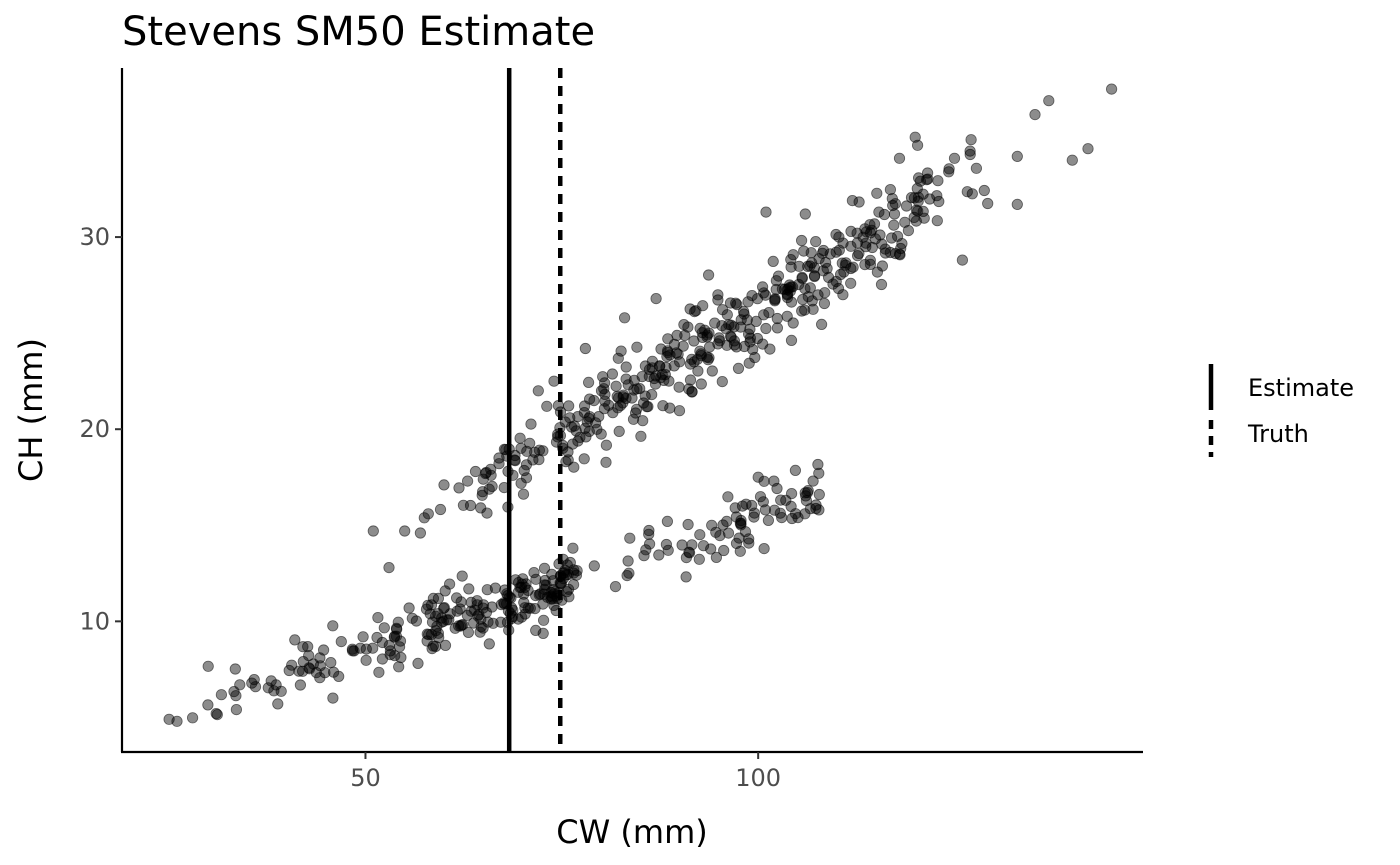 The height and width of the screenshot is (865, 1400). I want to click on y-tick-label: 30, so click(94, 237).